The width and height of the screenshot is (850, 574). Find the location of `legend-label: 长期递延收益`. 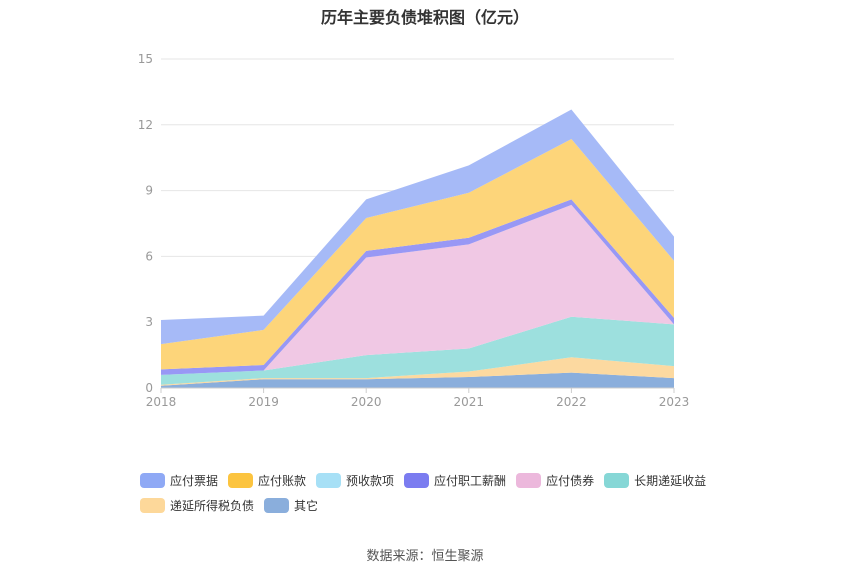

legend-label: 长期递延收益 is located at coordinates (670, 481).